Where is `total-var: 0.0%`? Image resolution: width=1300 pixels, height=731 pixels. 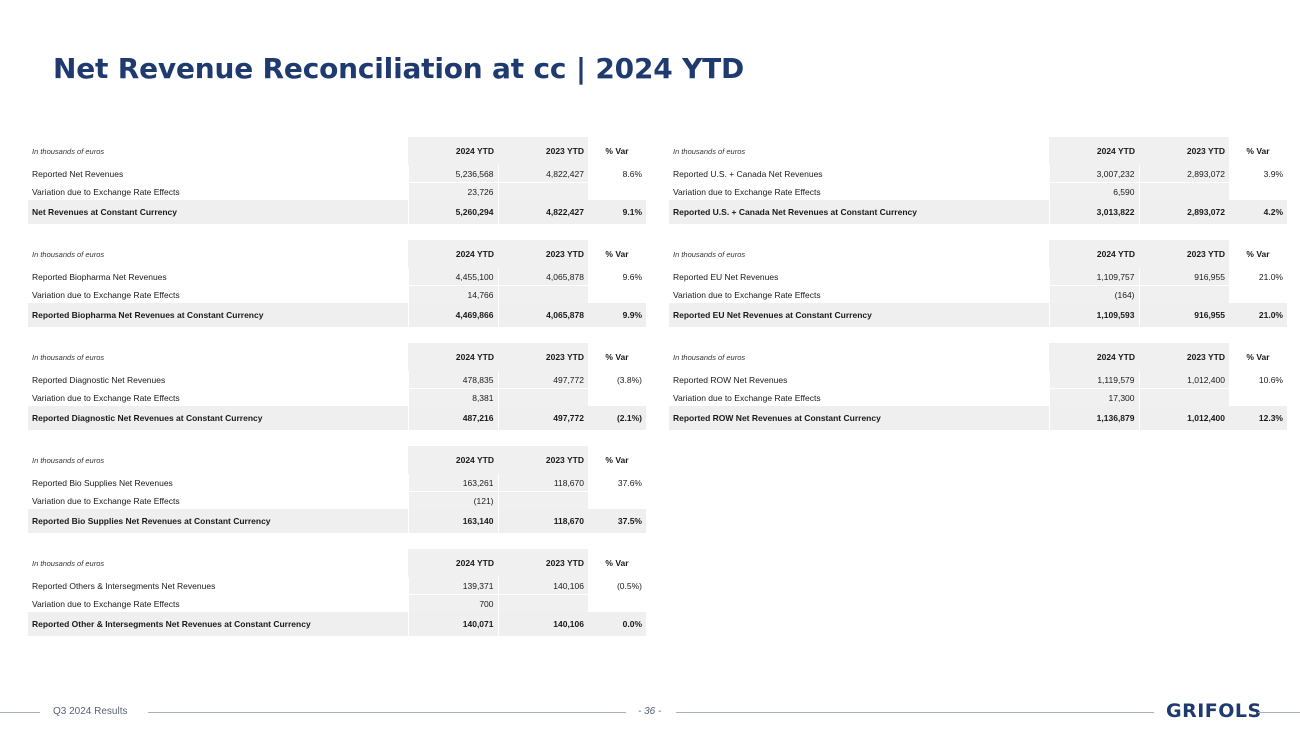
total-var: 0.0% is located at coordinates (617, 624).